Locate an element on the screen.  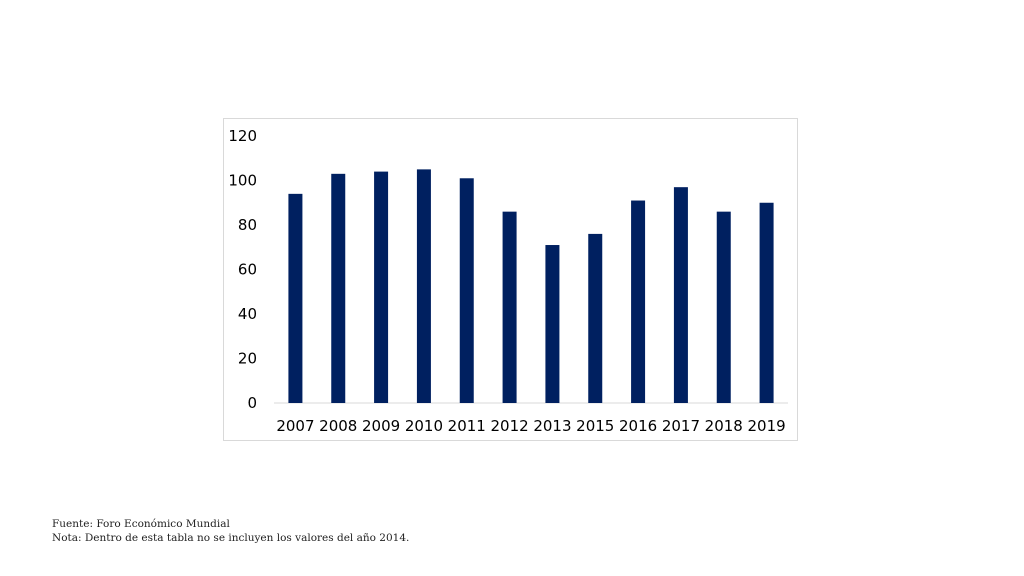
bar-2011 is located at coordinates (466, 290).